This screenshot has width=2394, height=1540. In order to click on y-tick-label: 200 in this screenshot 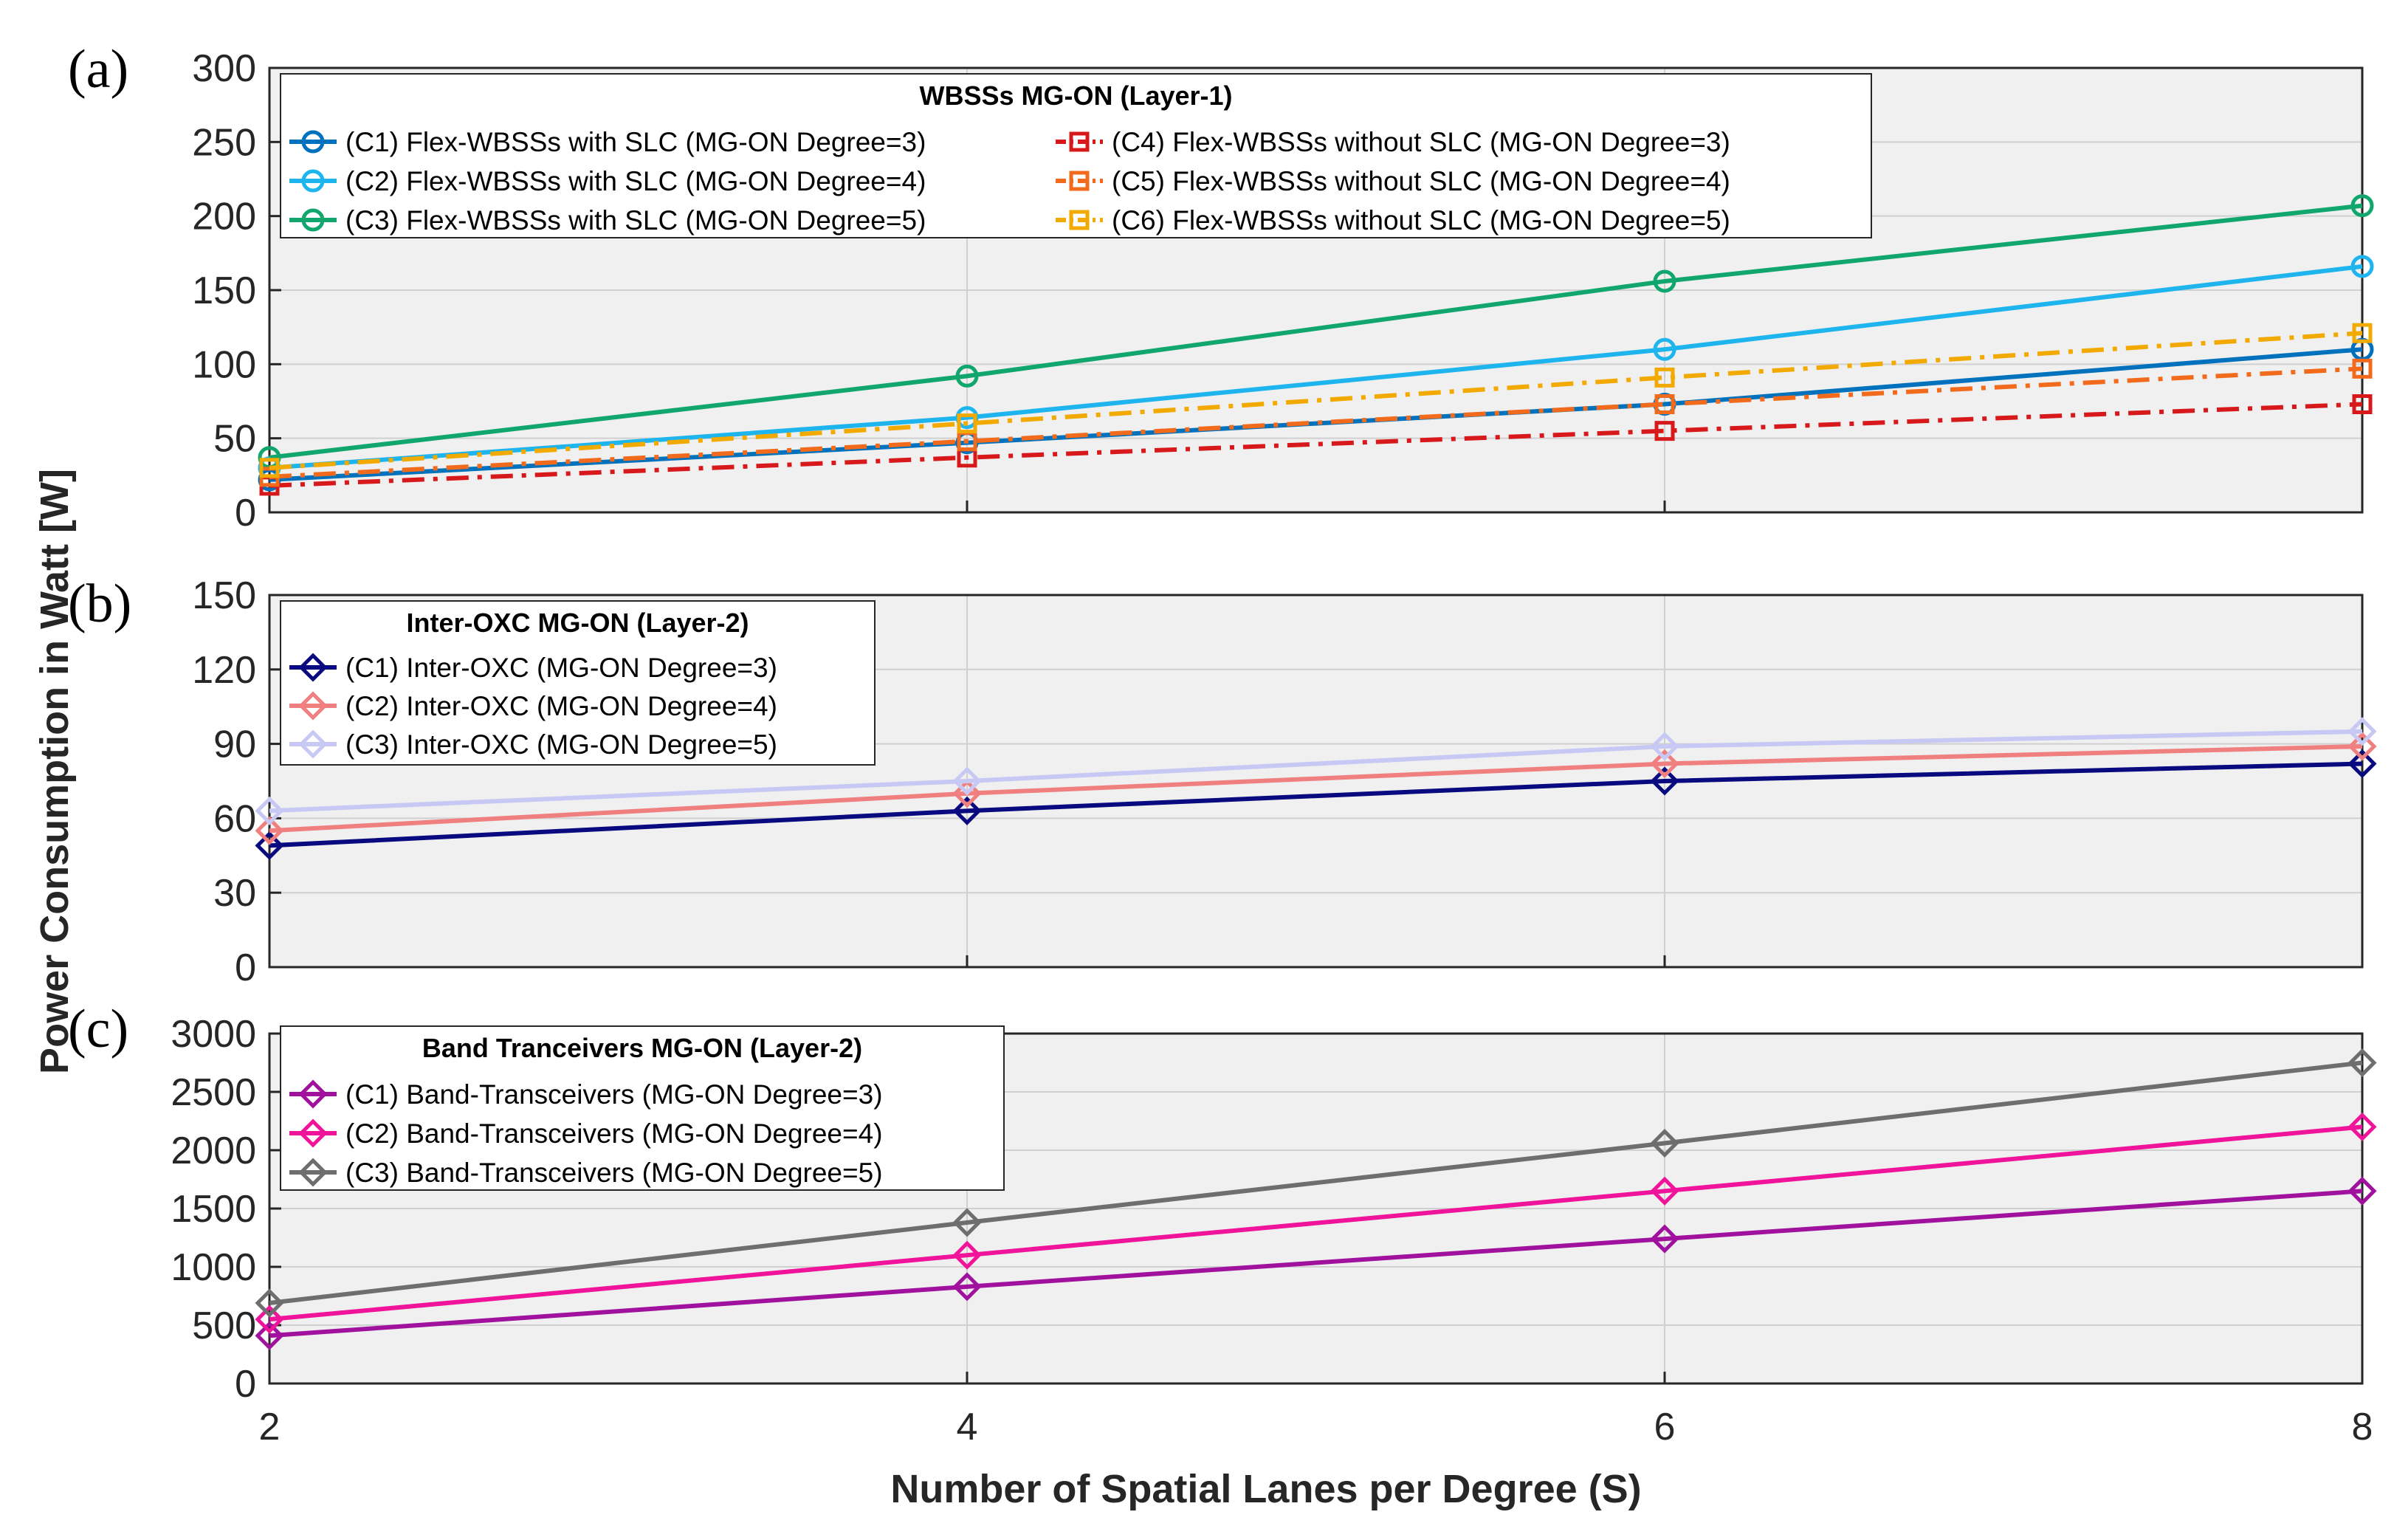, I will do `click(224, 217)`.